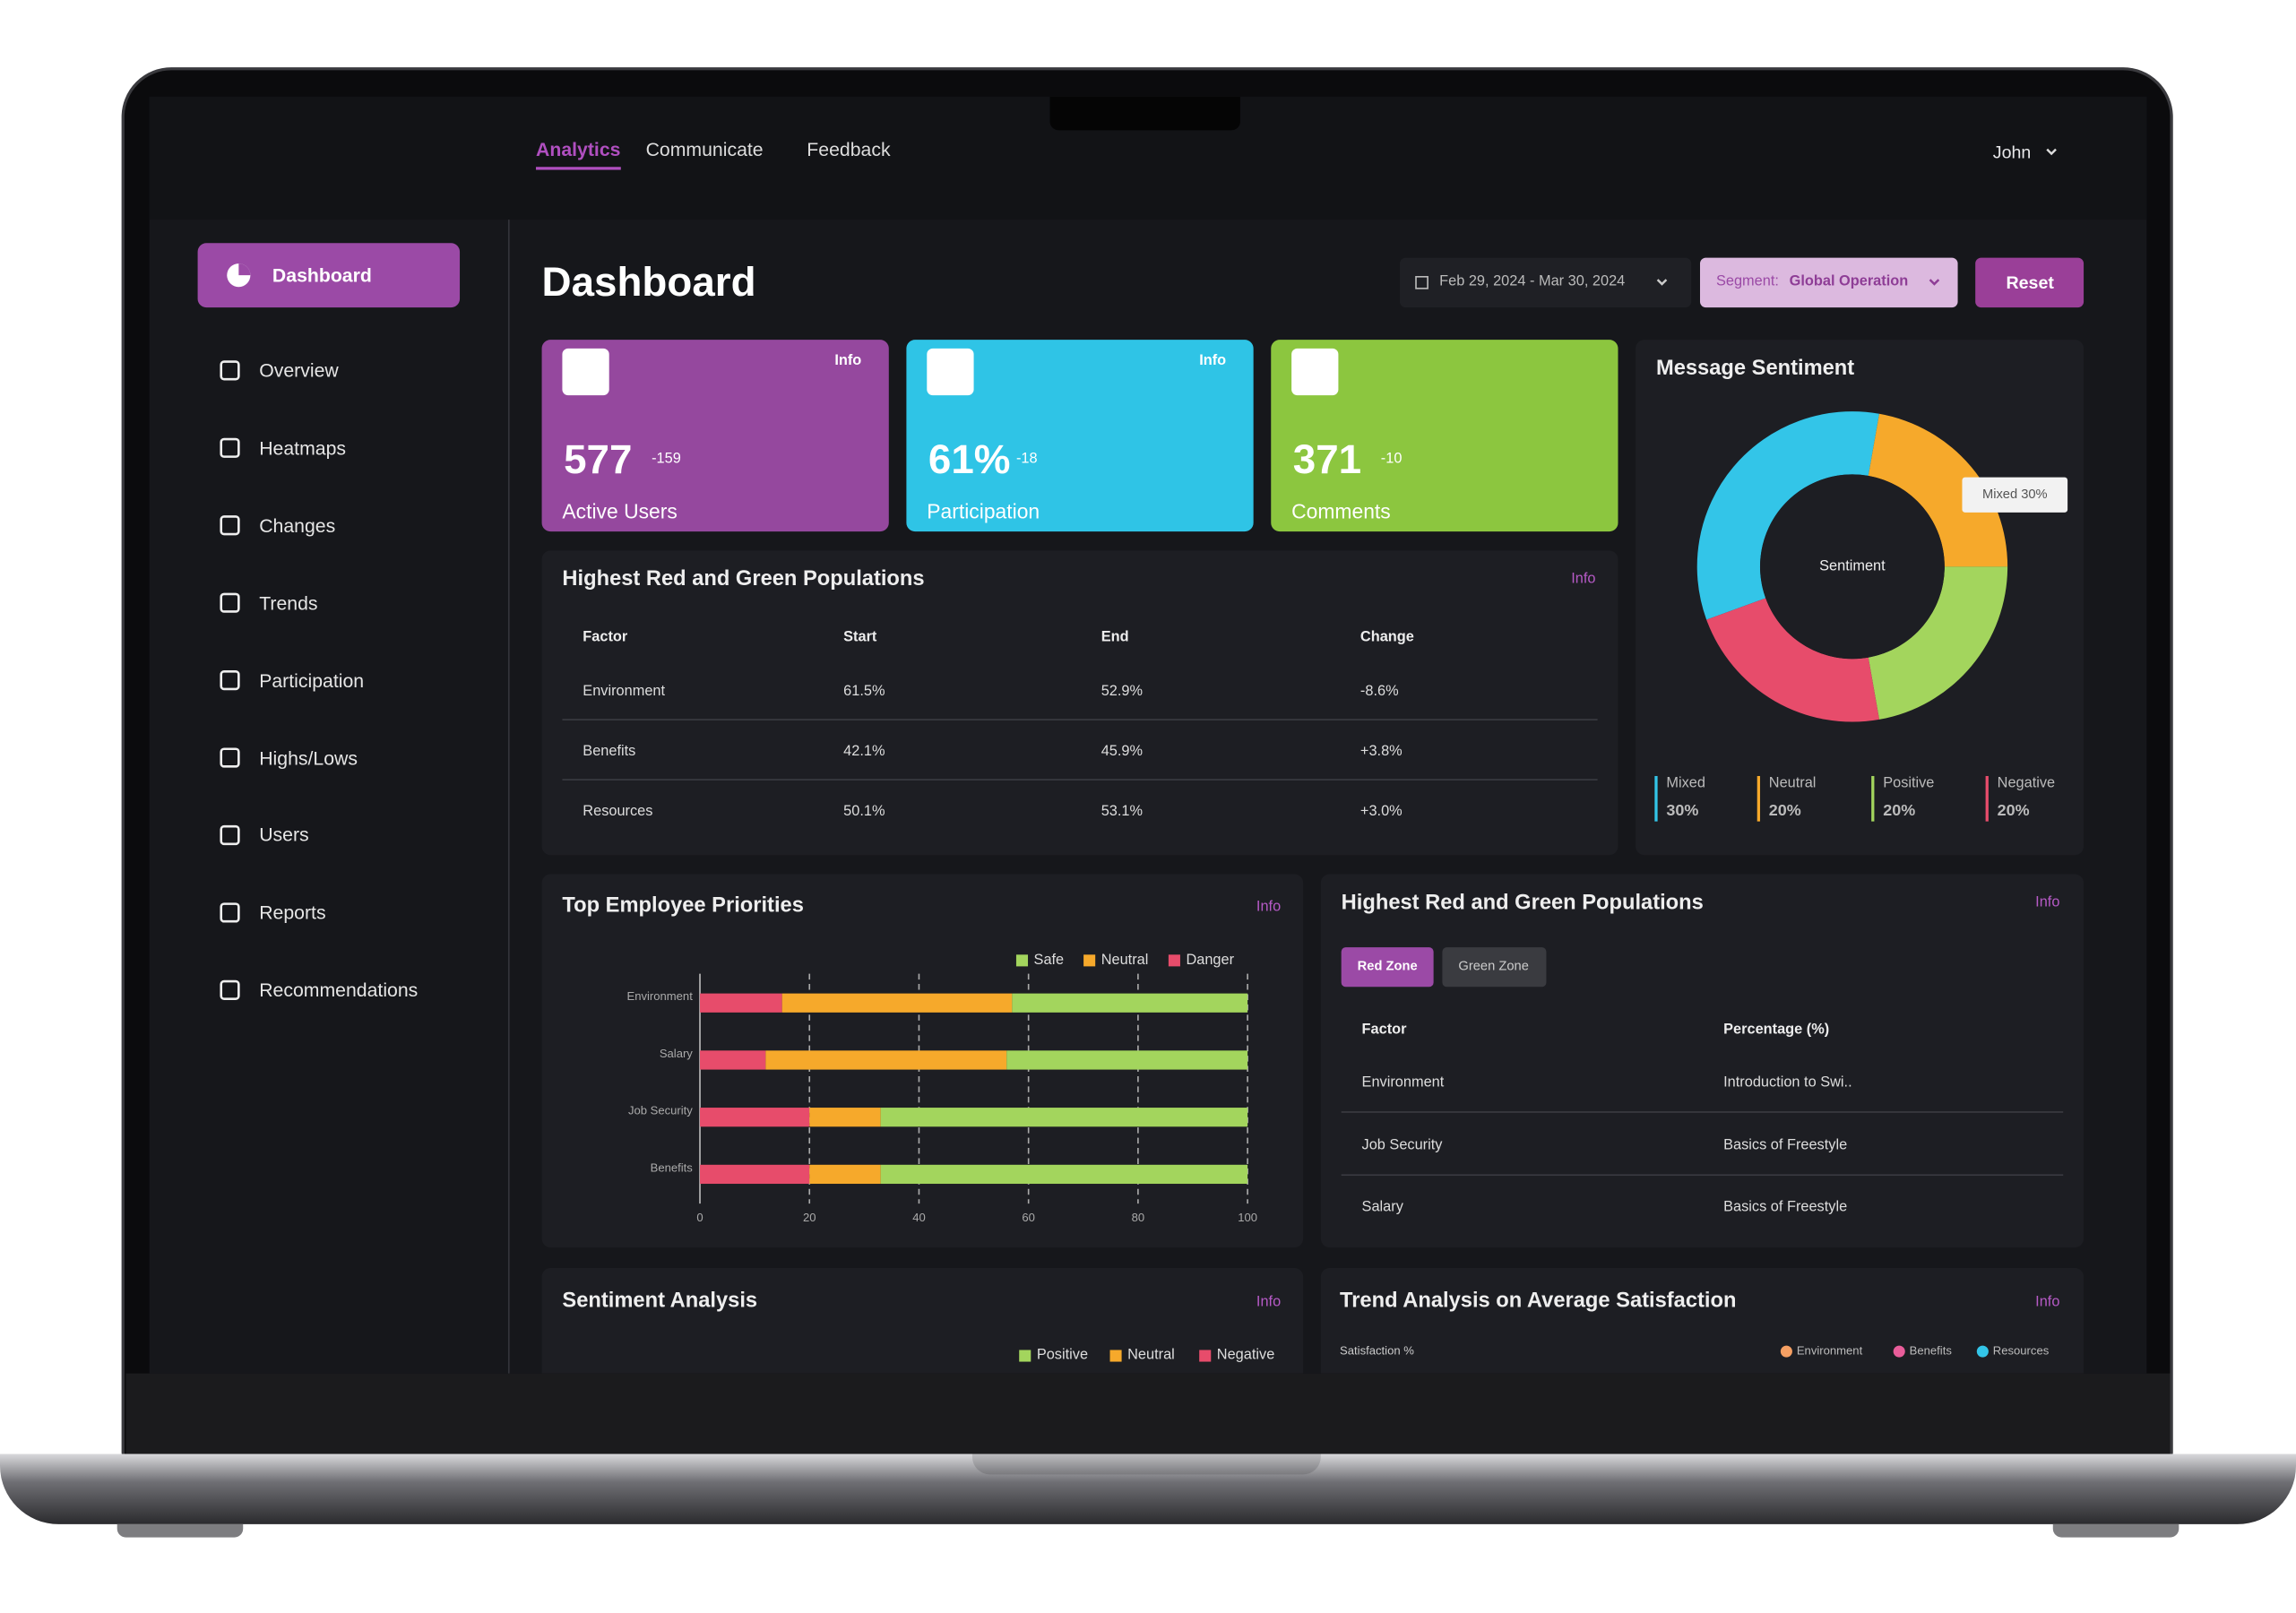  What do you see at coordinates (1079, 703) in the screenshot?
I see `populations-card` at bounding box center [1079, 703].